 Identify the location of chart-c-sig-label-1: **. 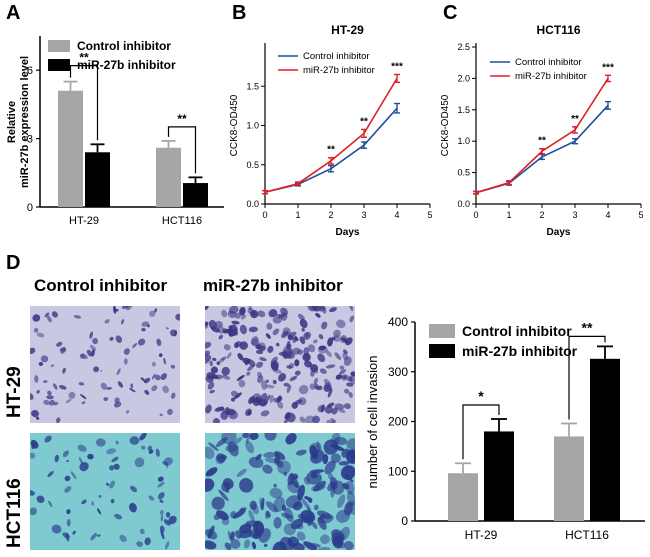
(575, 119).